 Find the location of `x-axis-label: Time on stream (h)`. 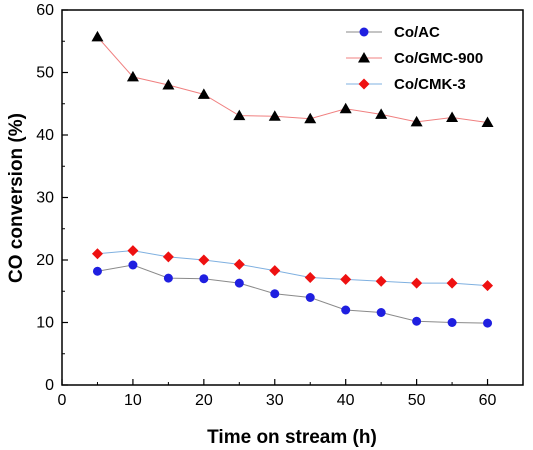

x-axis-label: Time on stream (h) is located at coordinates (292, 437).